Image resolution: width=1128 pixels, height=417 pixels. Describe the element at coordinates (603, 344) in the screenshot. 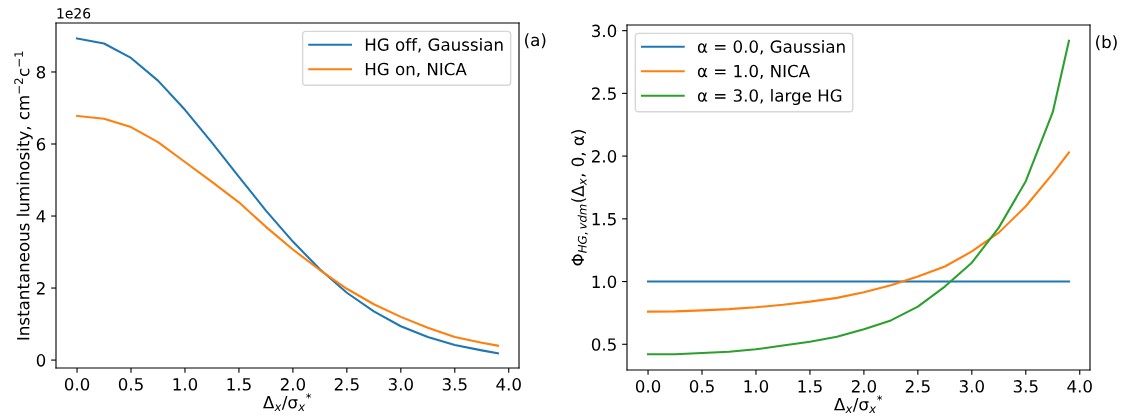

I see `y-tick-label: 0.5` at that location.